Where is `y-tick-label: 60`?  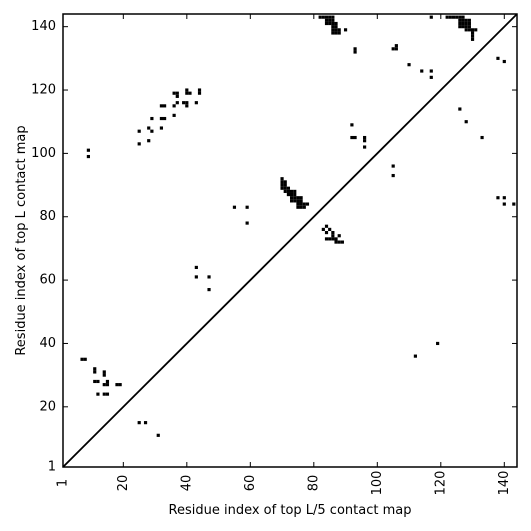
y-tick-label: 60 is located at coordinates (47, 280).